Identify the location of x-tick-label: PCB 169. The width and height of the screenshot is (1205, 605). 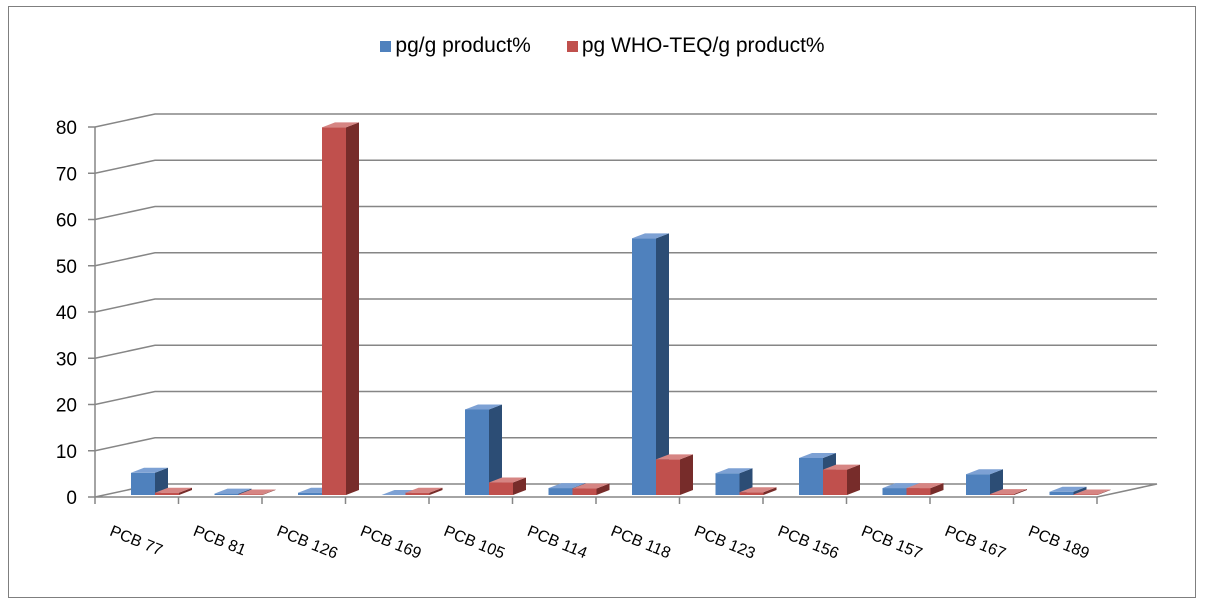
(391, 543).